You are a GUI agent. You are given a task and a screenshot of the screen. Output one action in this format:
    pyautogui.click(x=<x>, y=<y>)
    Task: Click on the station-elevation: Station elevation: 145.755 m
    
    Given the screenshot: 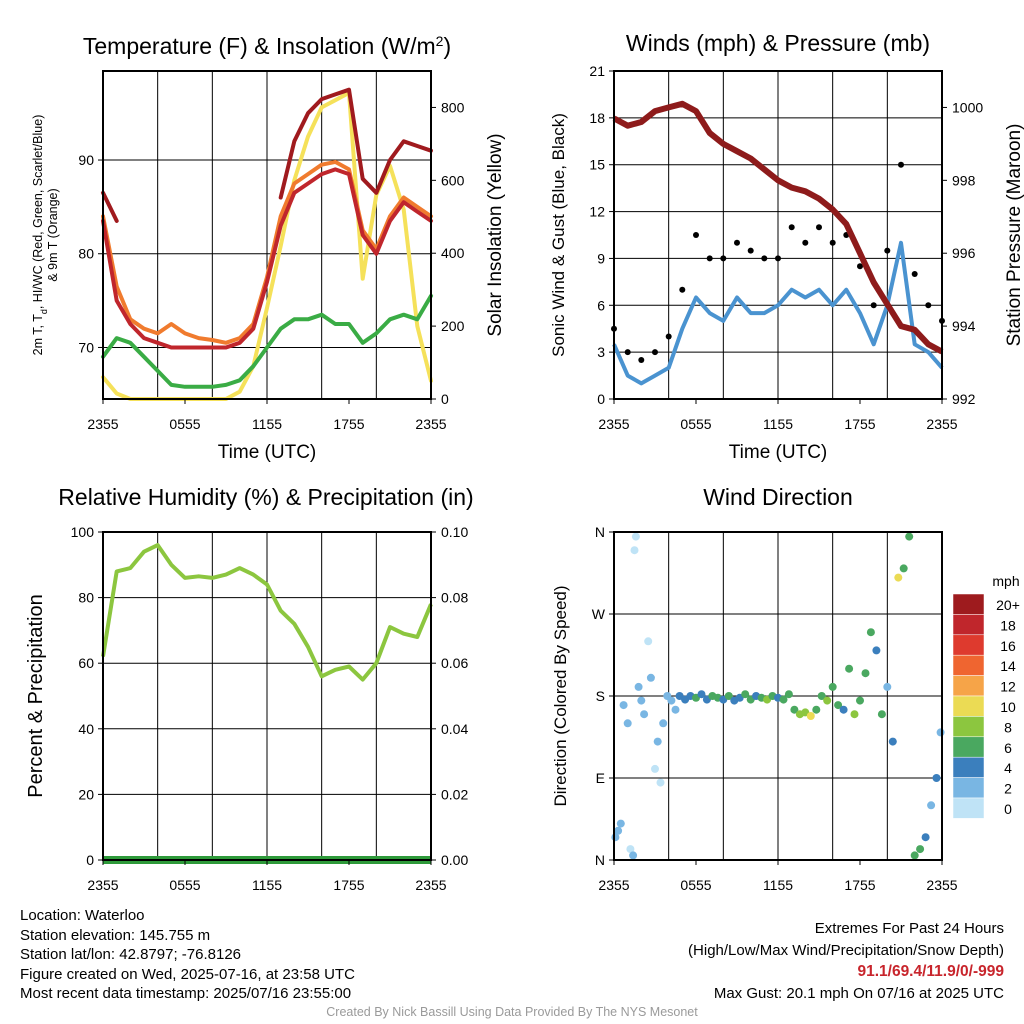 What is the action you would take?
    pyautogui.click(x=115, y=935)
    